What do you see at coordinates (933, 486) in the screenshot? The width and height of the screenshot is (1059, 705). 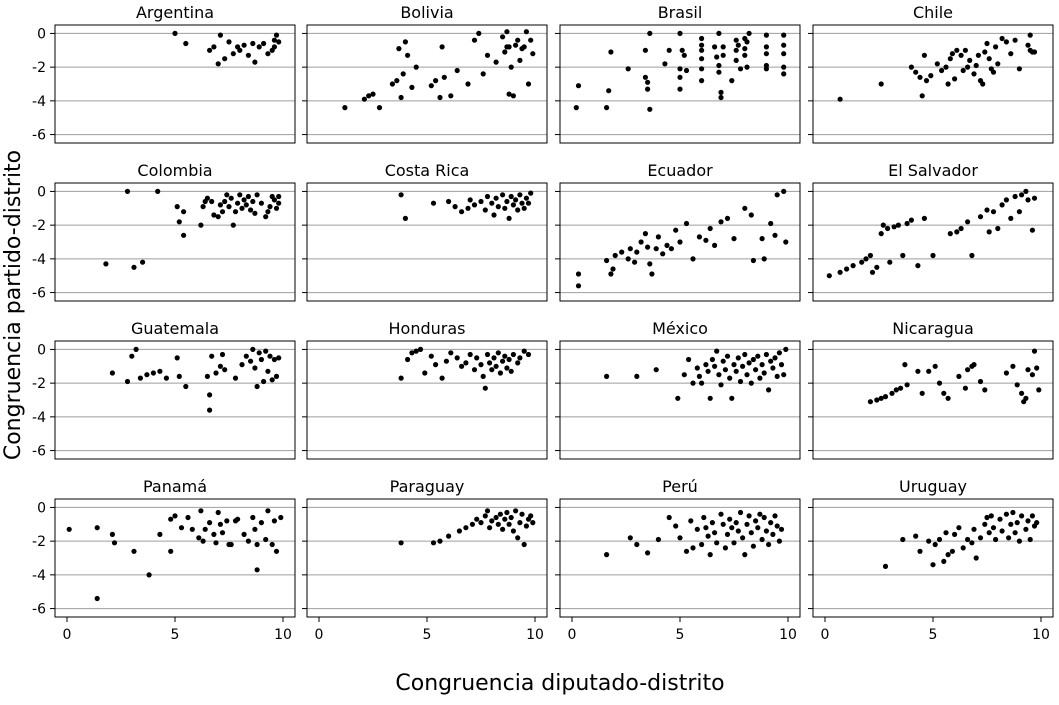 I see `panel-title: Uruguay` at bounding box center [933, 486].